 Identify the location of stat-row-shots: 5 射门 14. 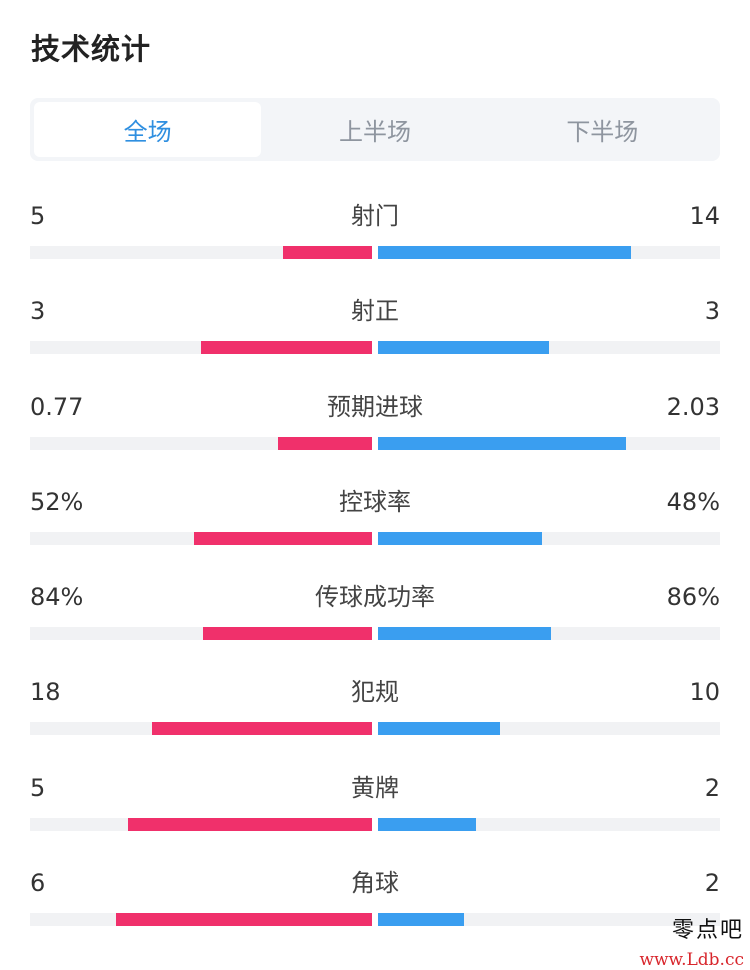
(375, 237).